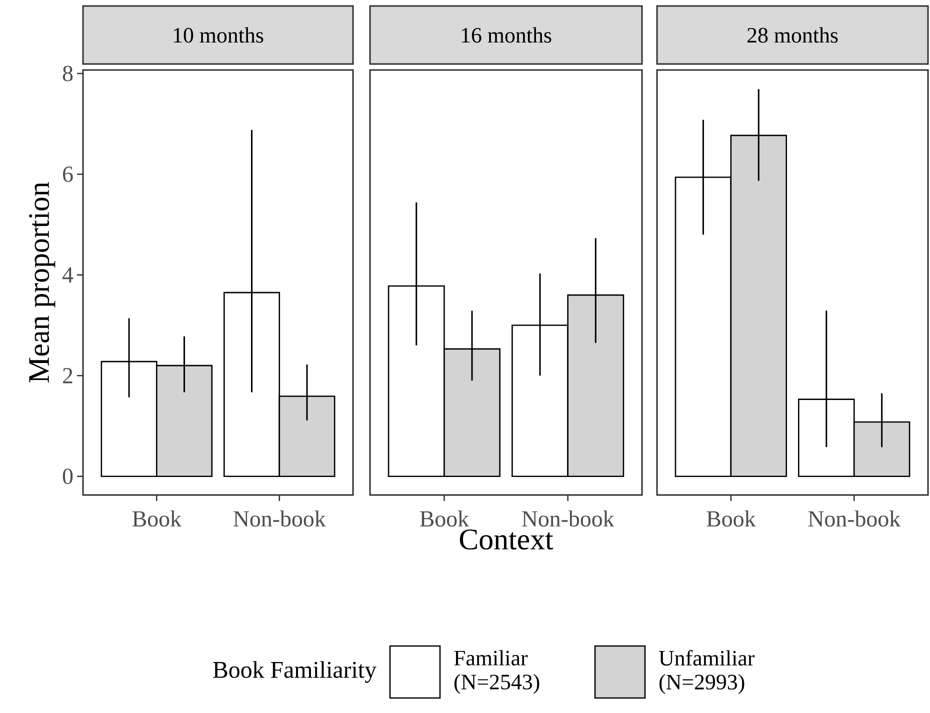 The width and height of the screenshot is (930, 713). Describe the element at coordinates (507, 539) in the screenshot. I see `x-axis-title: Context` at that location.